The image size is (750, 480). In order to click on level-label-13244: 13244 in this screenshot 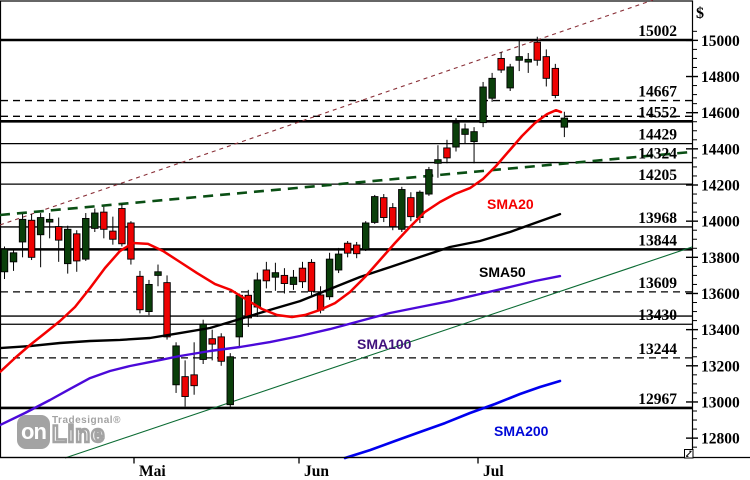, I will do `click(657, 349)`.